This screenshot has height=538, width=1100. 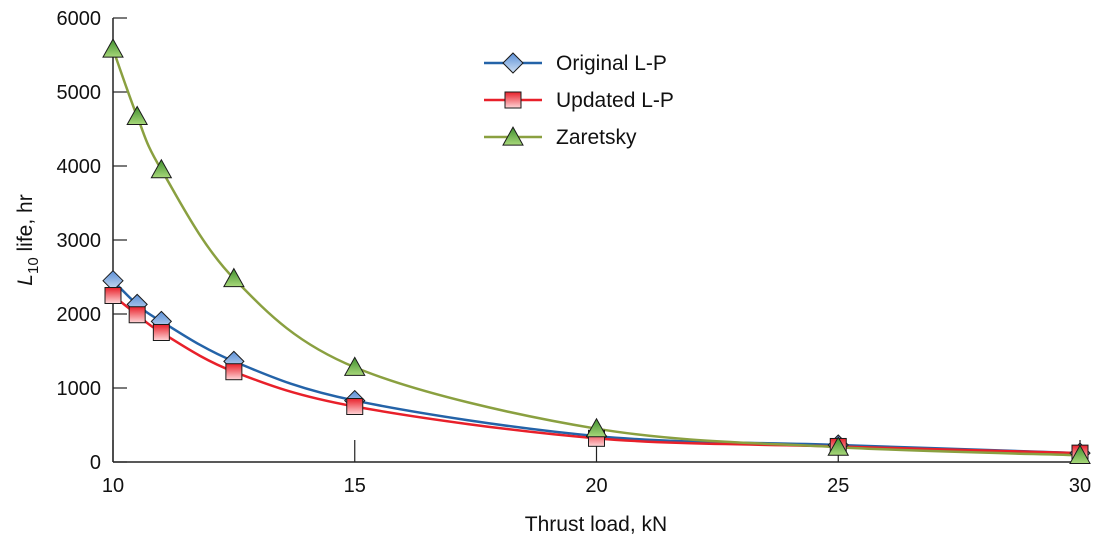 What do you see at coordinates (33, 265) in the screenshot?
I see `y-axis-title-sub: 10` at bounding box center [33, 265].